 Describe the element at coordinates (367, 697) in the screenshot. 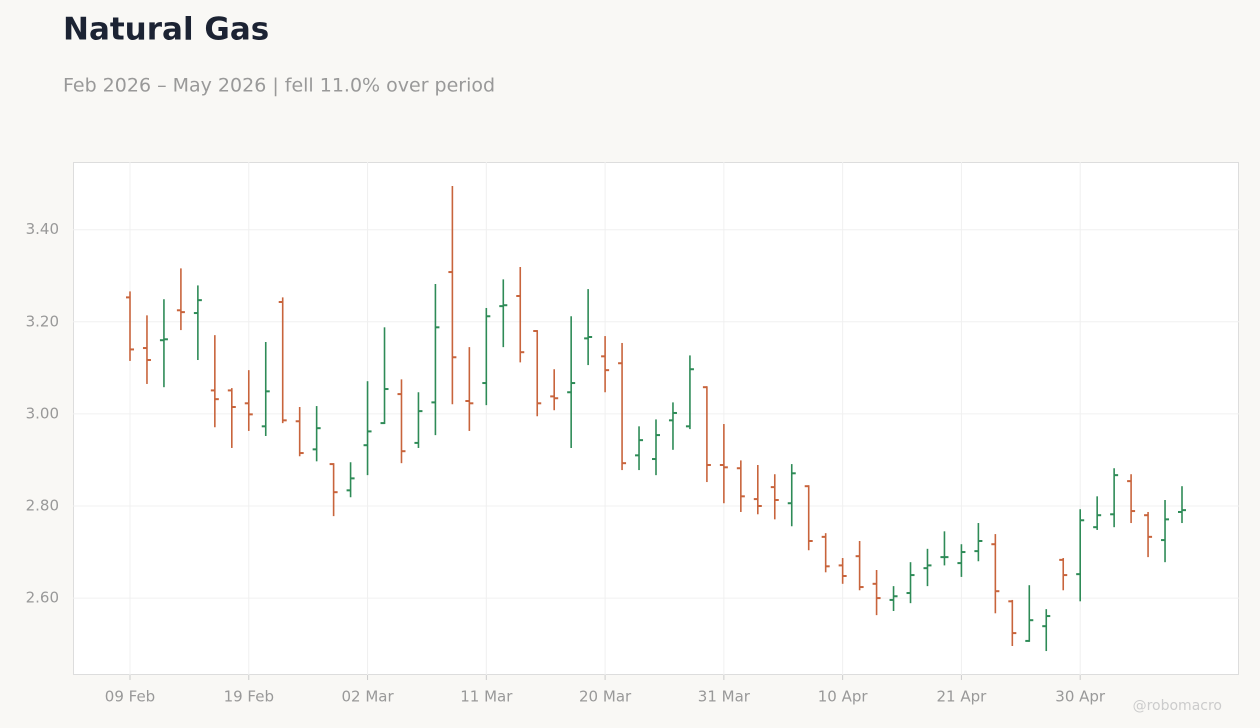

I see `x-tick-label: 02 Mar` at that location.